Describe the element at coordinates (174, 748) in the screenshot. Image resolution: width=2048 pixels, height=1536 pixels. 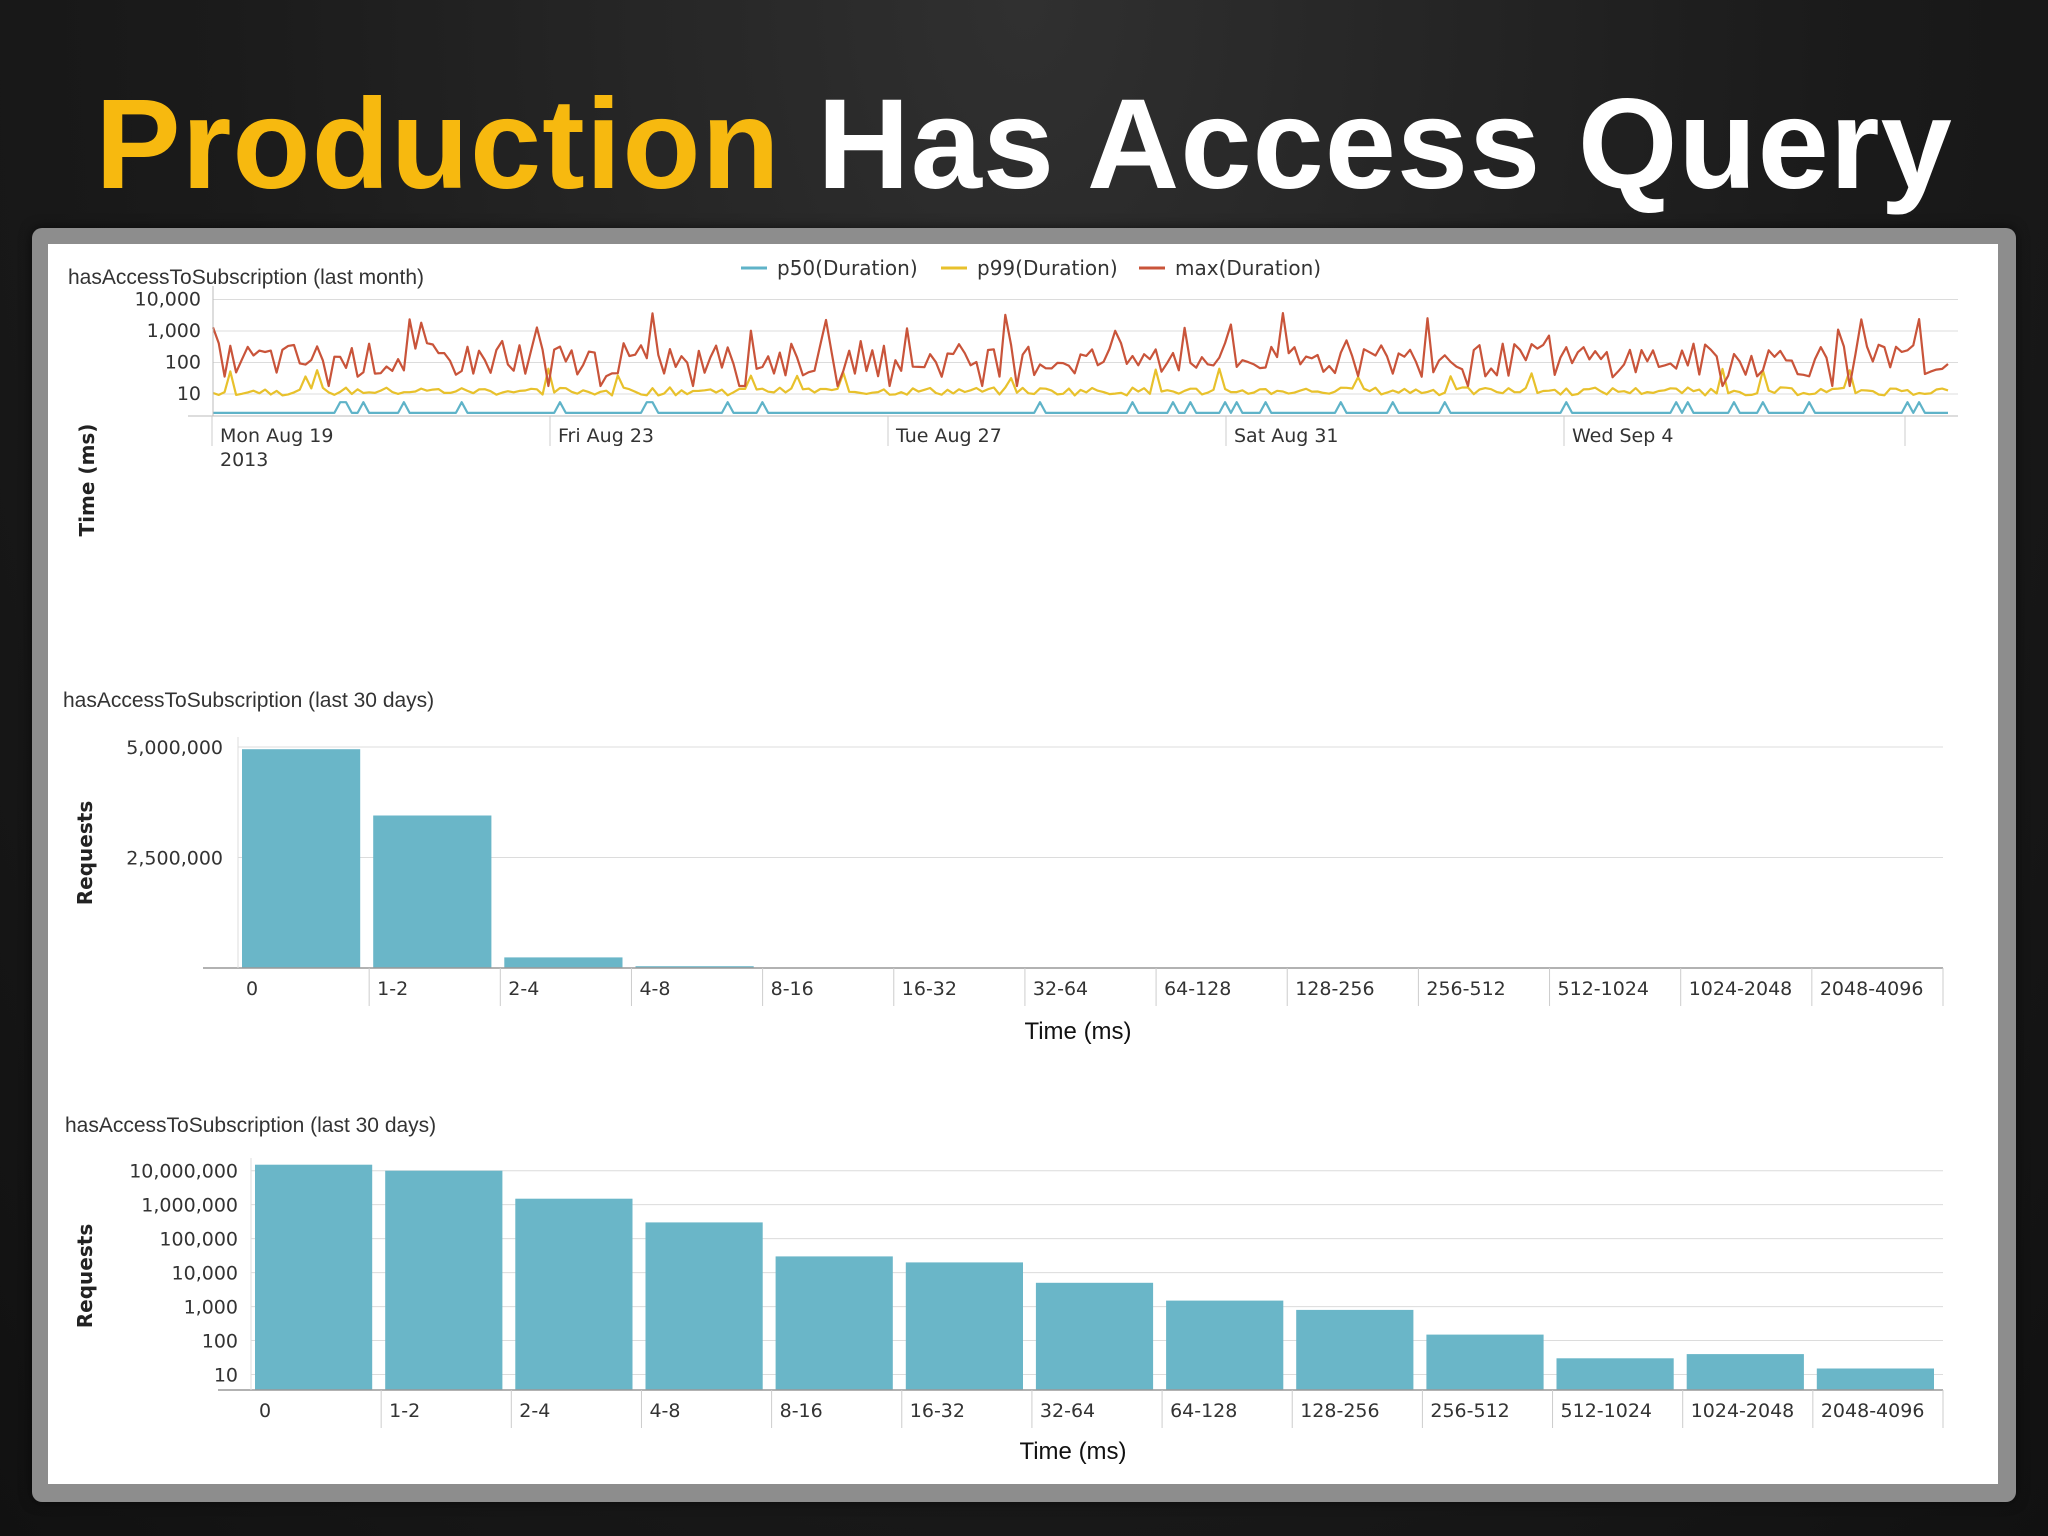
I see `bar-ytick: 5,000,000` at that location.